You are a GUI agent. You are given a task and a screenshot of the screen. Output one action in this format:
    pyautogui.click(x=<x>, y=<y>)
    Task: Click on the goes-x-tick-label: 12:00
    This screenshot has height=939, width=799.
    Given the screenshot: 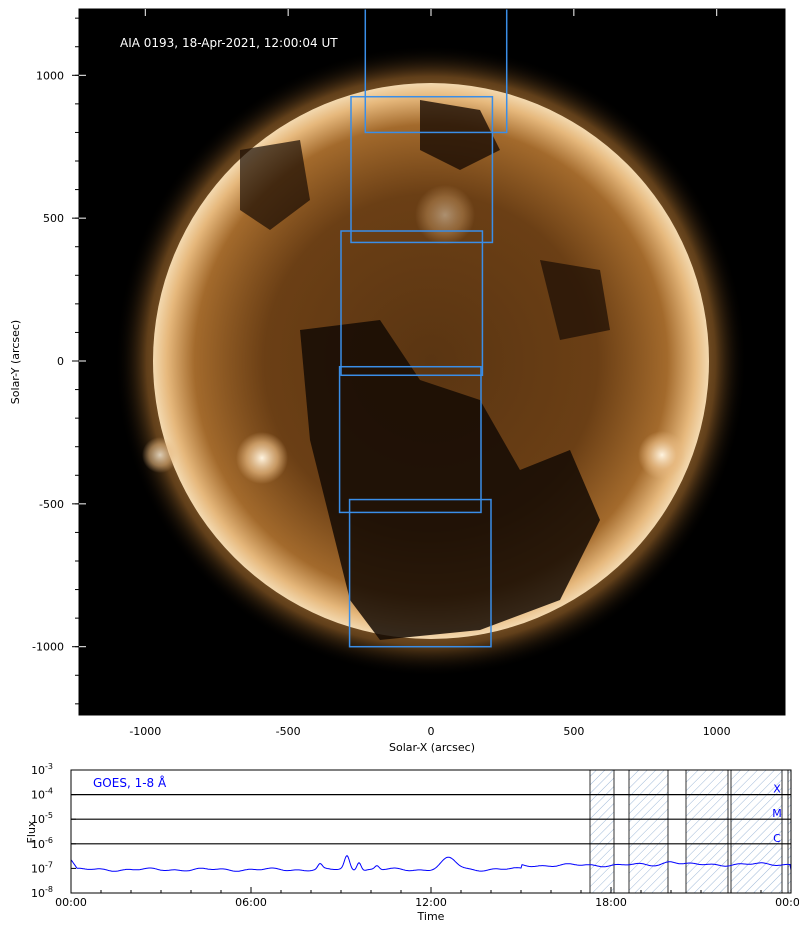 What is the action you would take?
    pyautogui.click(x=431, y=902)
    